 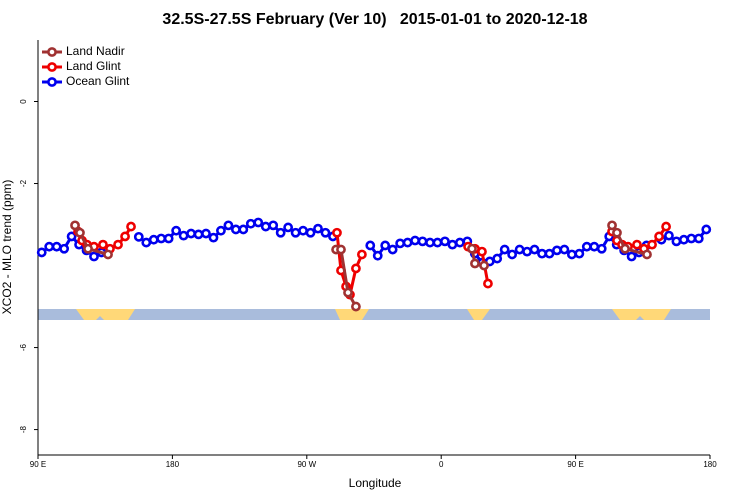 What do you see at coordinates (95, 51) in the screenshot?
I see `legend-label: Land Nadir` at bounding box center [95, 51].